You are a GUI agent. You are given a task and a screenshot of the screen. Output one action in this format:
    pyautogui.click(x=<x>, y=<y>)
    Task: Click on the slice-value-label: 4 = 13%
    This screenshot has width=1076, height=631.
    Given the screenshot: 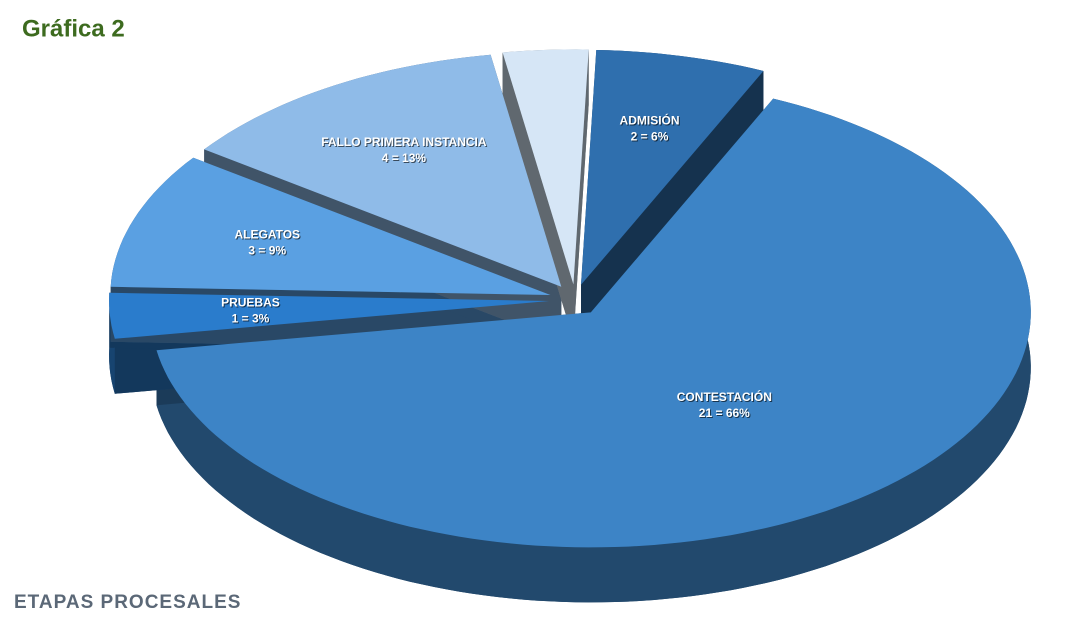 What is the action you would take?
    pyautogui.click(x=404, y=158)
    